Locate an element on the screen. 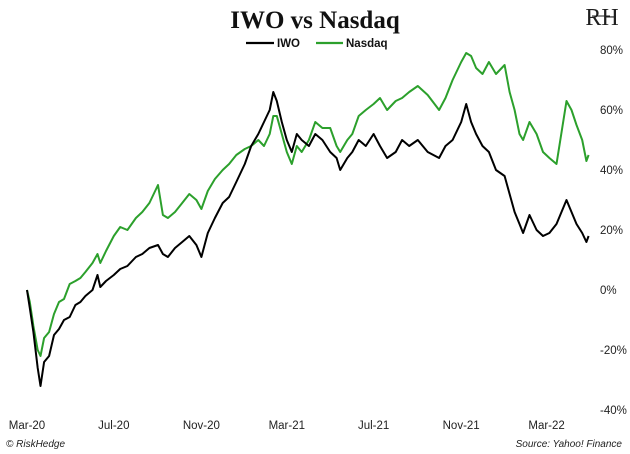 The height and width of the screenshot is (454, 630). source-note: Source: Yahoo! Finance is located at coordinates (569, 444).